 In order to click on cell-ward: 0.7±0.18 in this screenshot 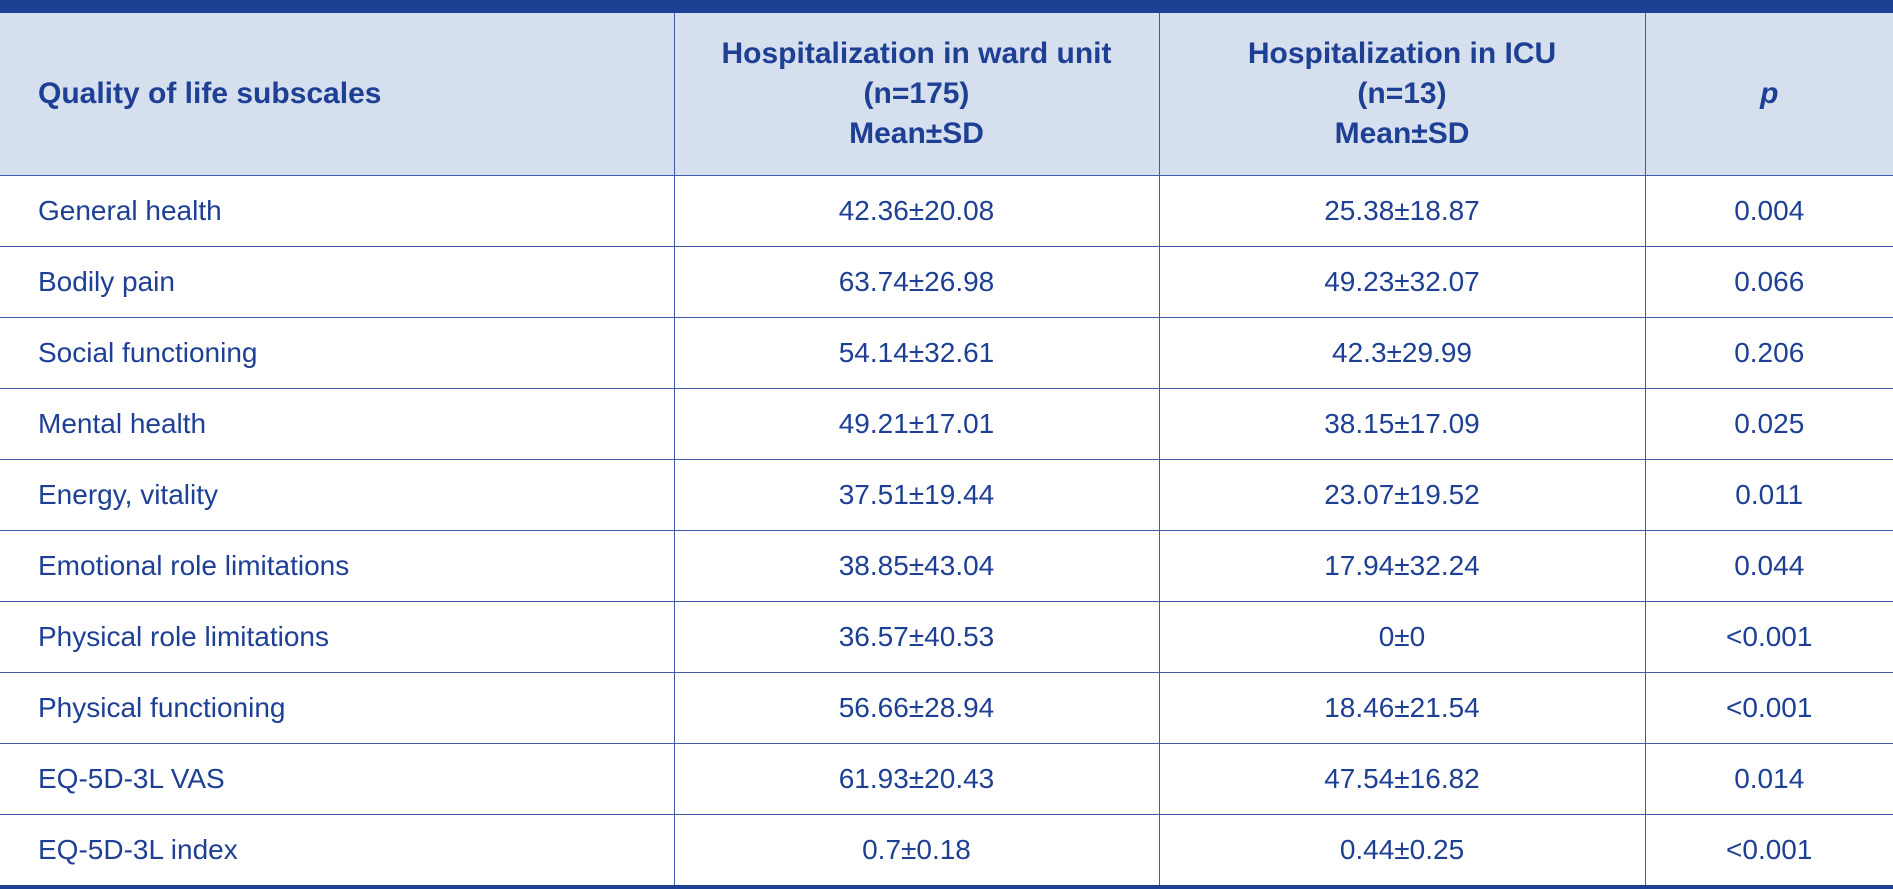, I will do `click(916, 849)`.